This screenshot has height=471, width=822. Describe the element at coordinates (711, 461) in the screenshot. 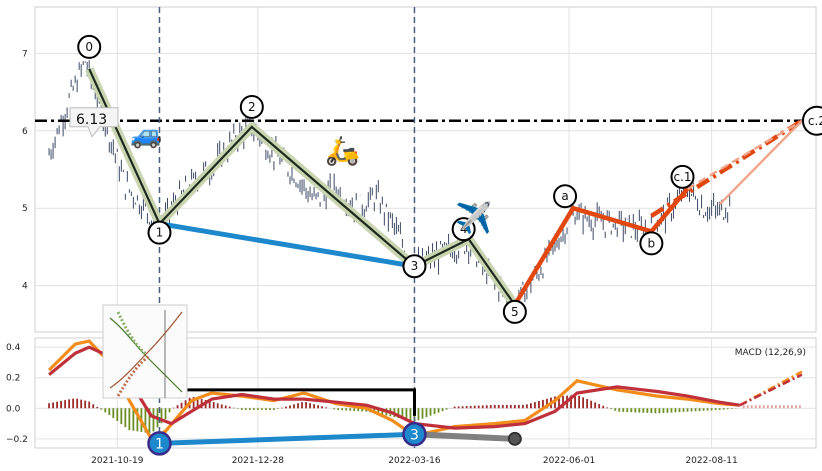

I see `xtick-label: 2022-08-11` at that location.